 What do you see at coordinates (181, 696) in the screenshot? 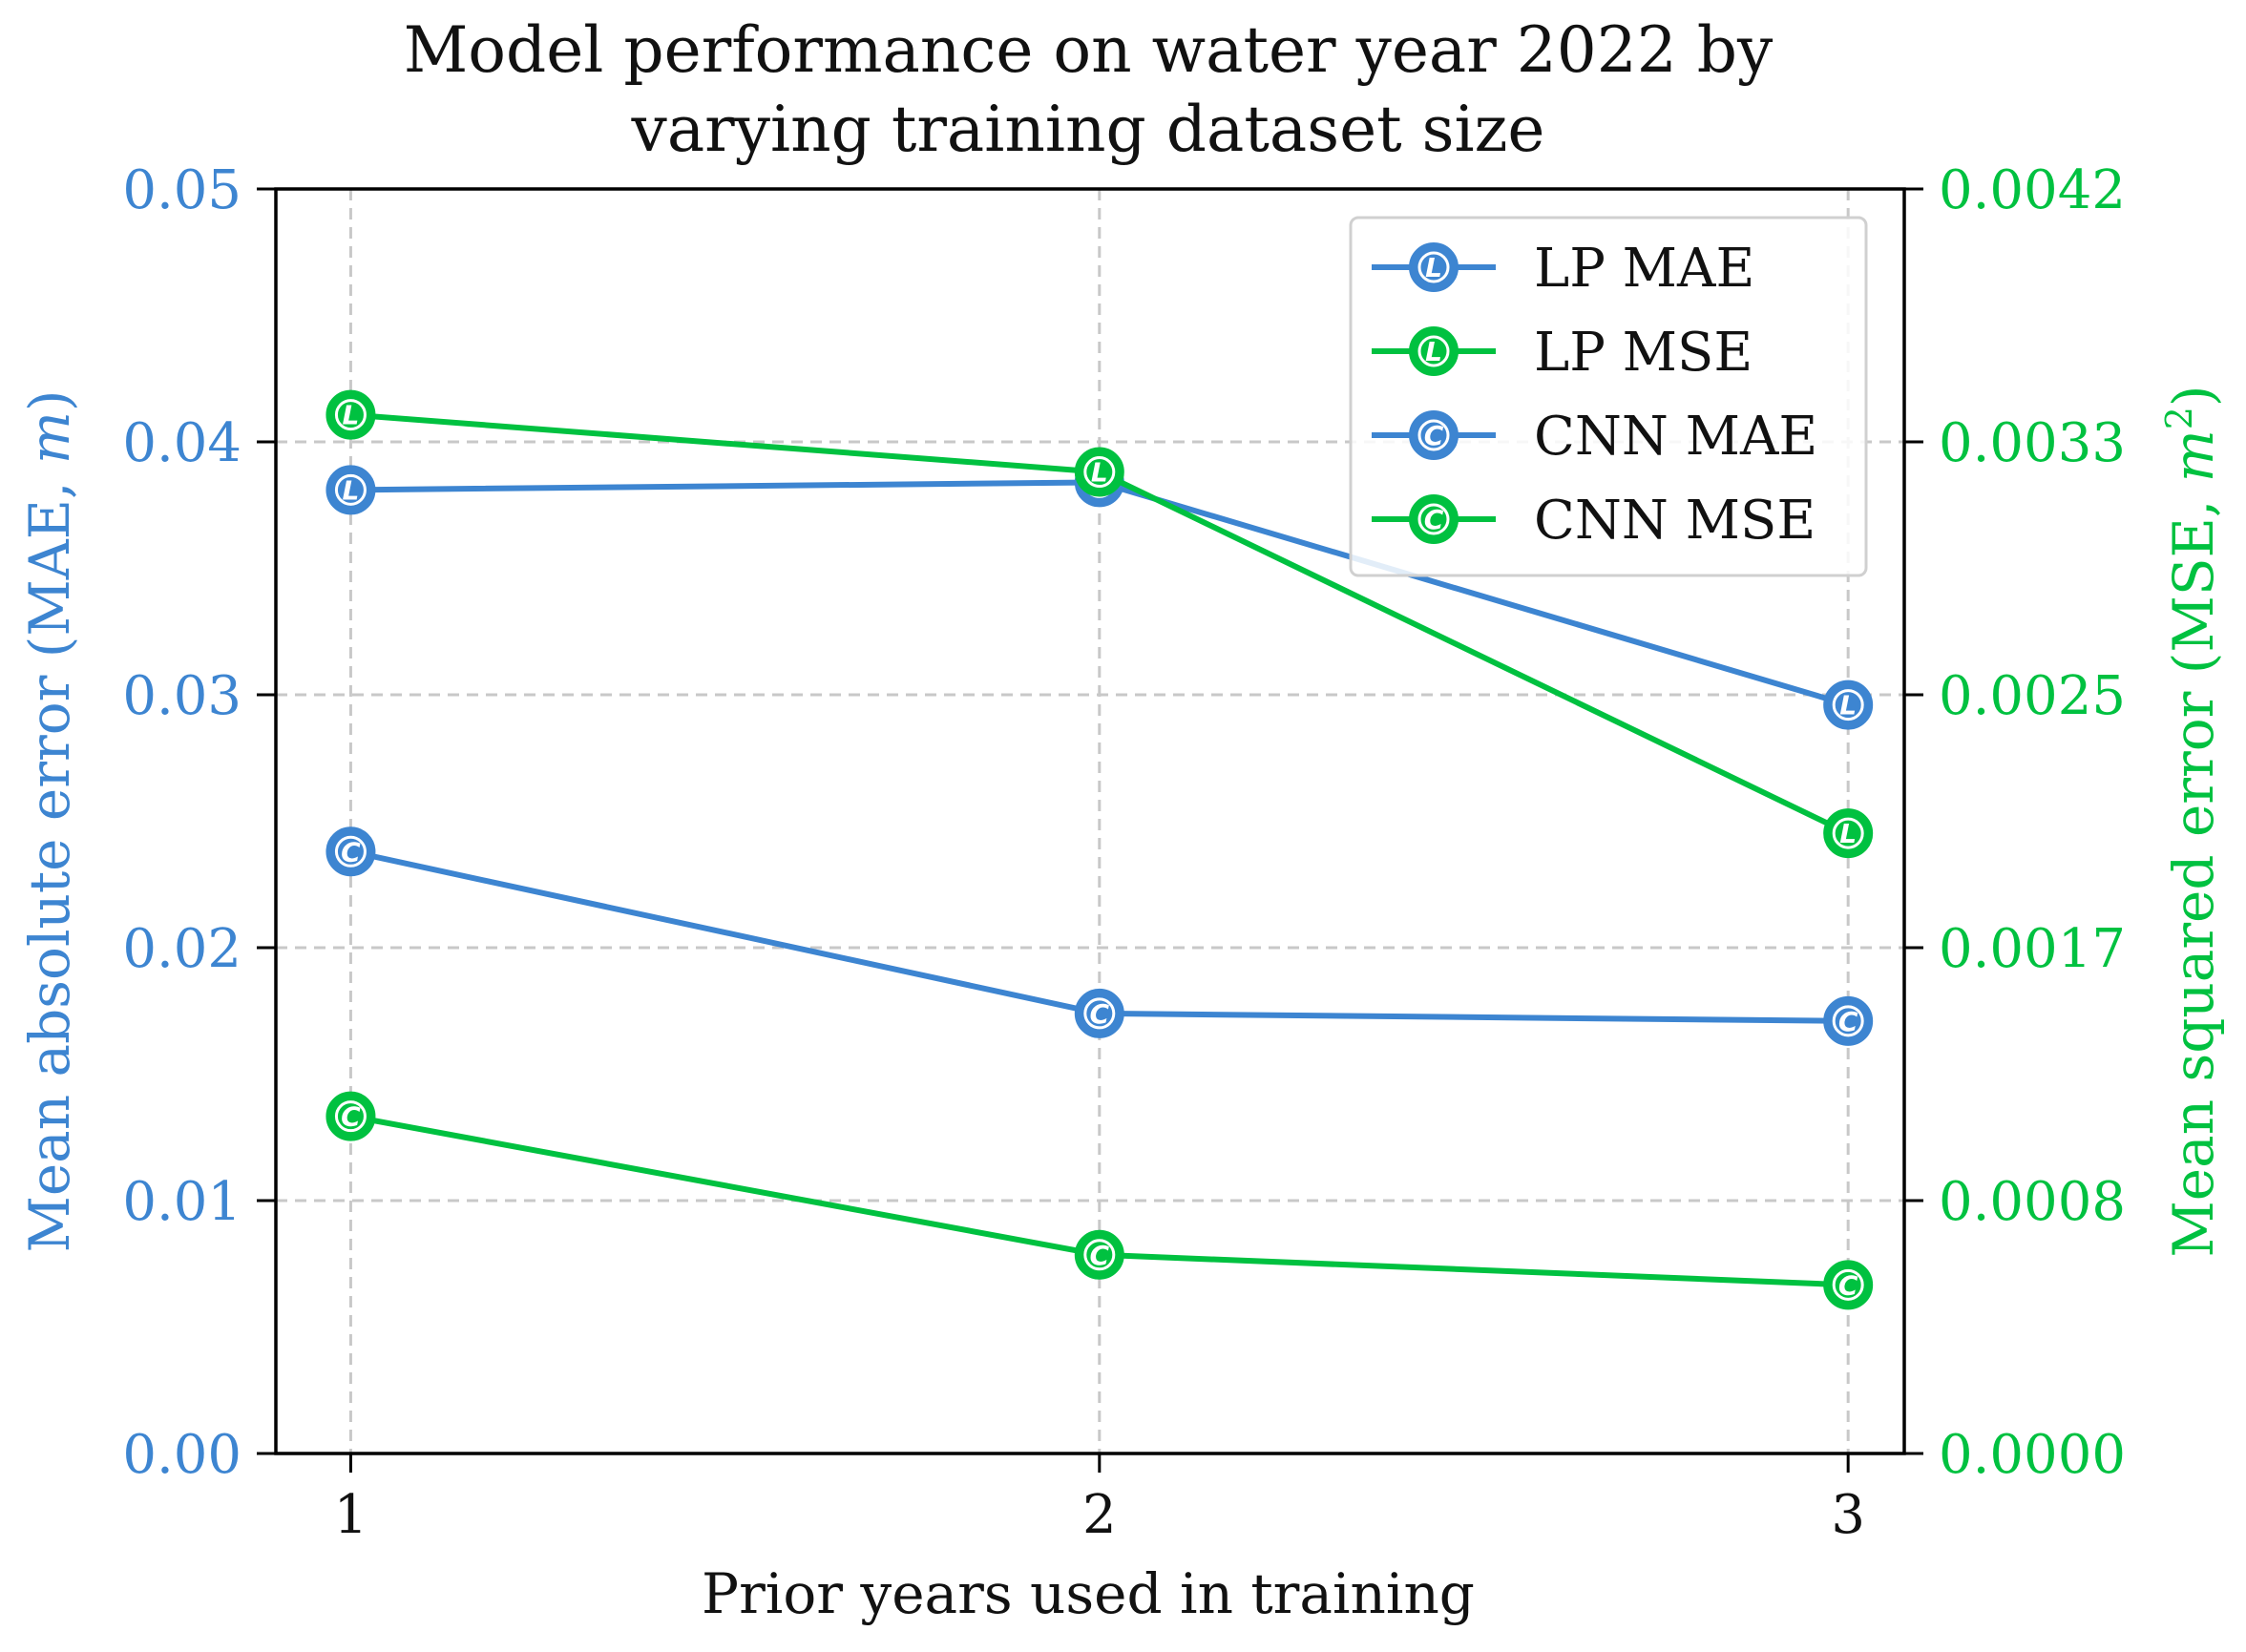
I see `y-left-tick-label: 0.03` at bounding box center [181, 696].